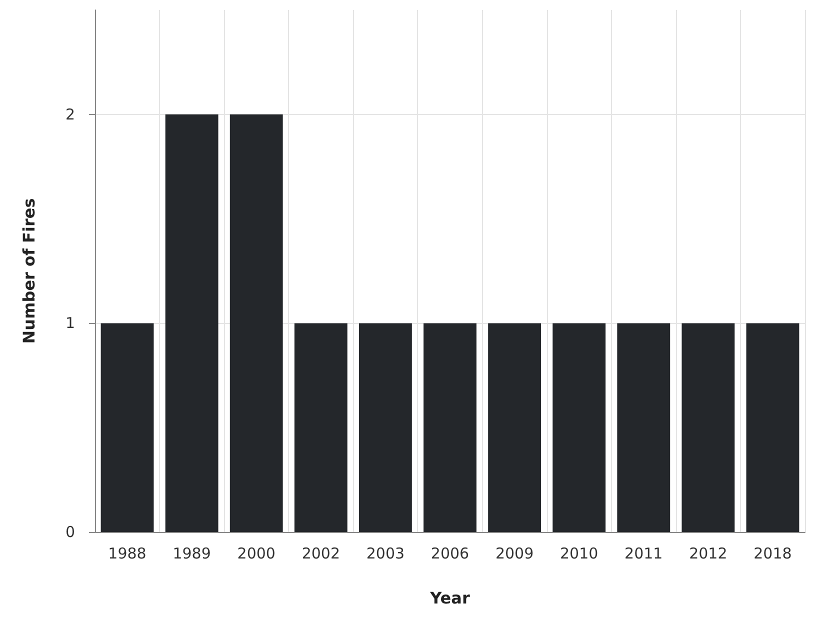 The height and width of the screenshot is (619, 821). What do you see at coordinates (191, 553) in the screenshot?
I see `x-tick-label: 1989` at bounding box center [191, 553].